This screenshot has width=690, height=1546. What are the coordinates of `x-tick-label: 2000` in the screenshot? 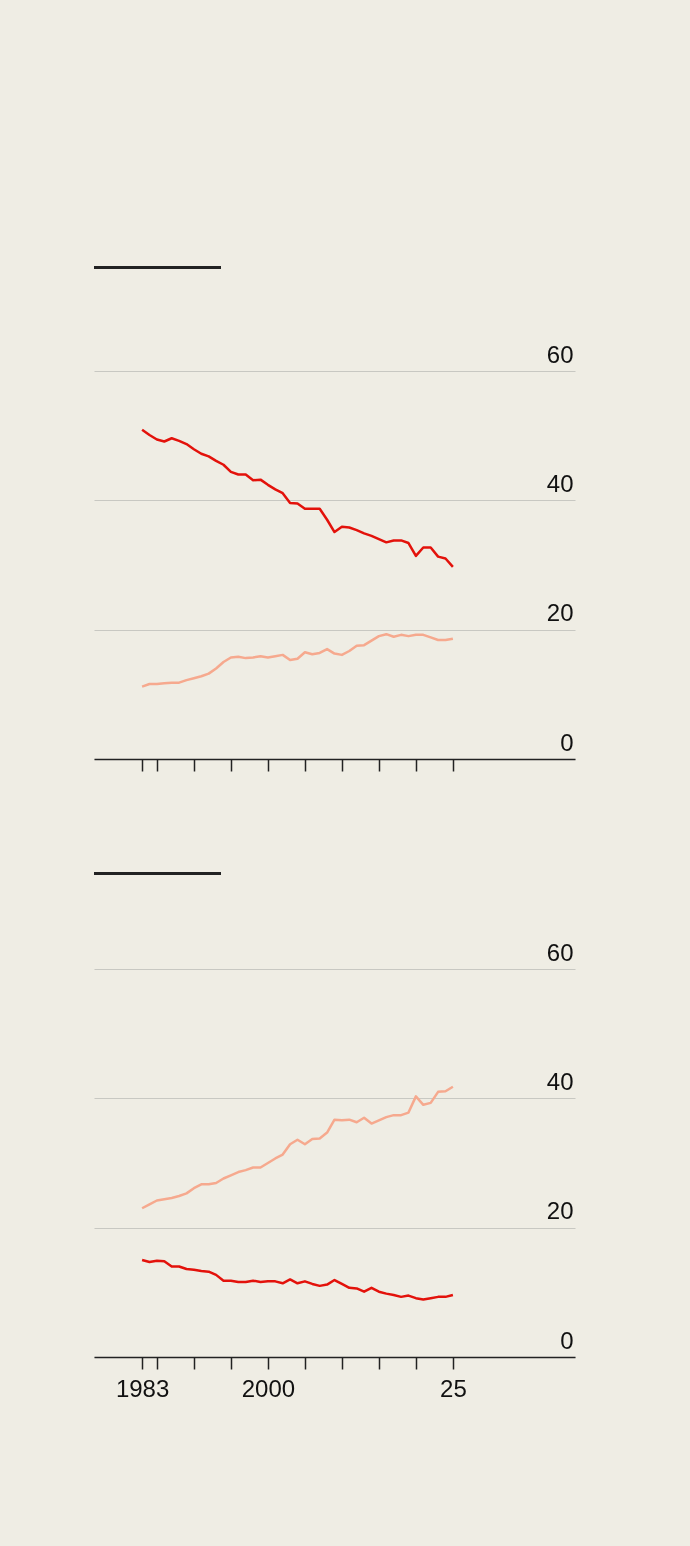 It's located at (268, 1388).